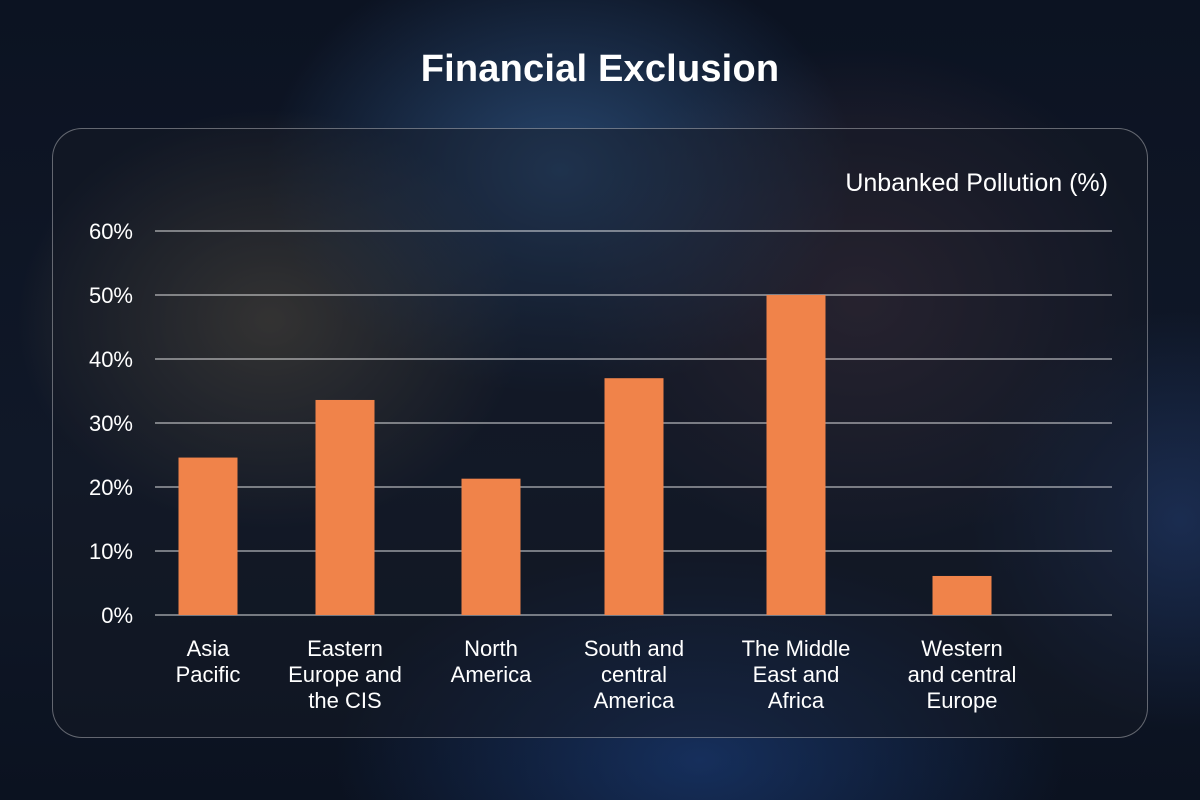 This screenshot has height=800, width=1200. What do you see at coordinates (976, 183) in the screenshot?
I see `y-axis-label: Unbanked Pollution (%)` at bounding box center [976, 183].